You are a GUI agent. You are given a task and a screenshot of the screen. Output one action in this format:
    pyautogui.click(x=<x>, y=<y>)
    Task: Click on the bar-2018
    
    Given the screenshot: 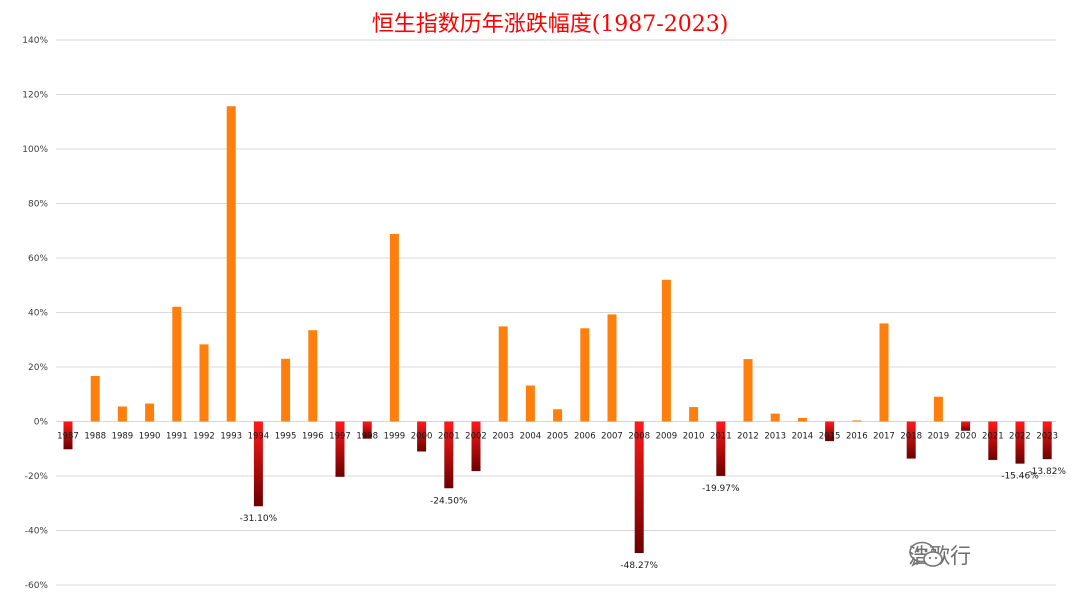 What is the action you would take?
    pyautogui.click(x=911, y=440)
    